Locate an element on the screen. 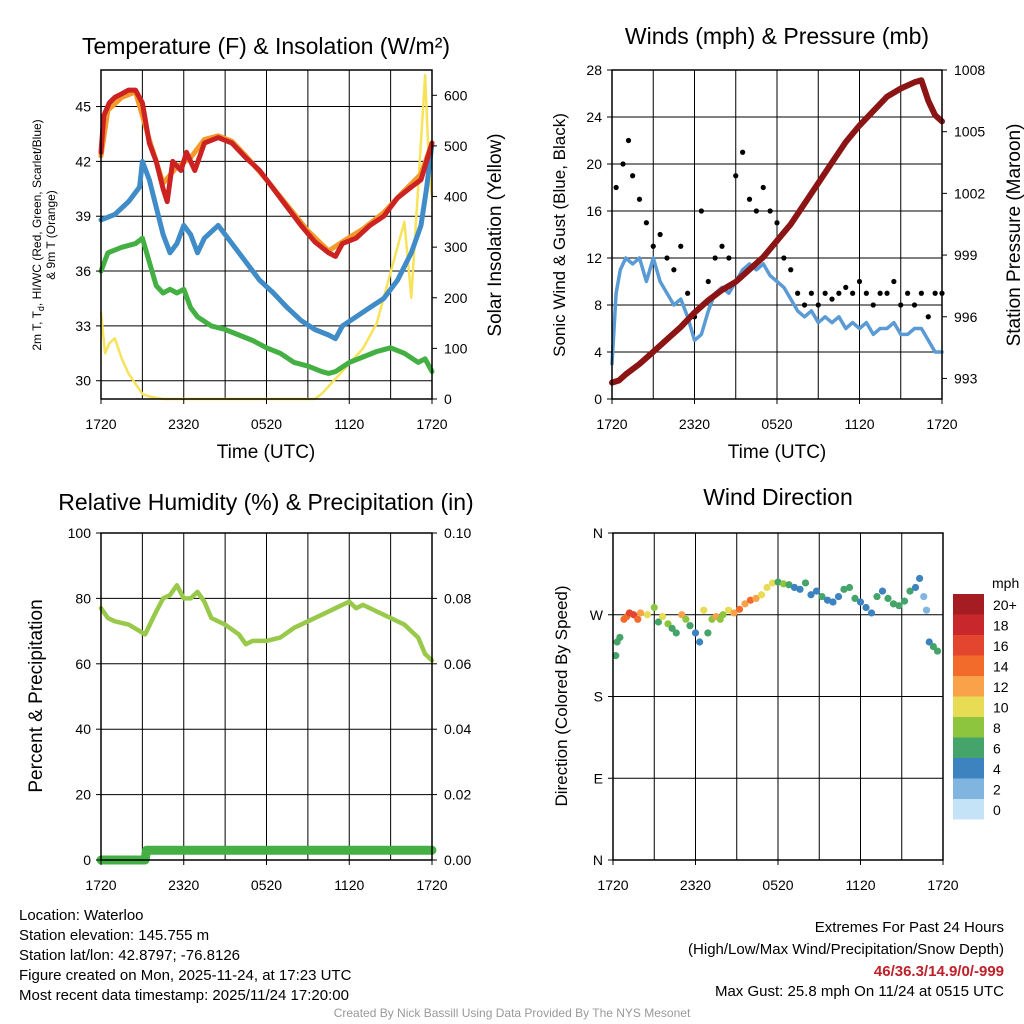 The height and width of the screenshot is (1024, 1024). info-latlon: Station lat/lon: 42.8797; -76.8126 is located at coordinates (130, 955).